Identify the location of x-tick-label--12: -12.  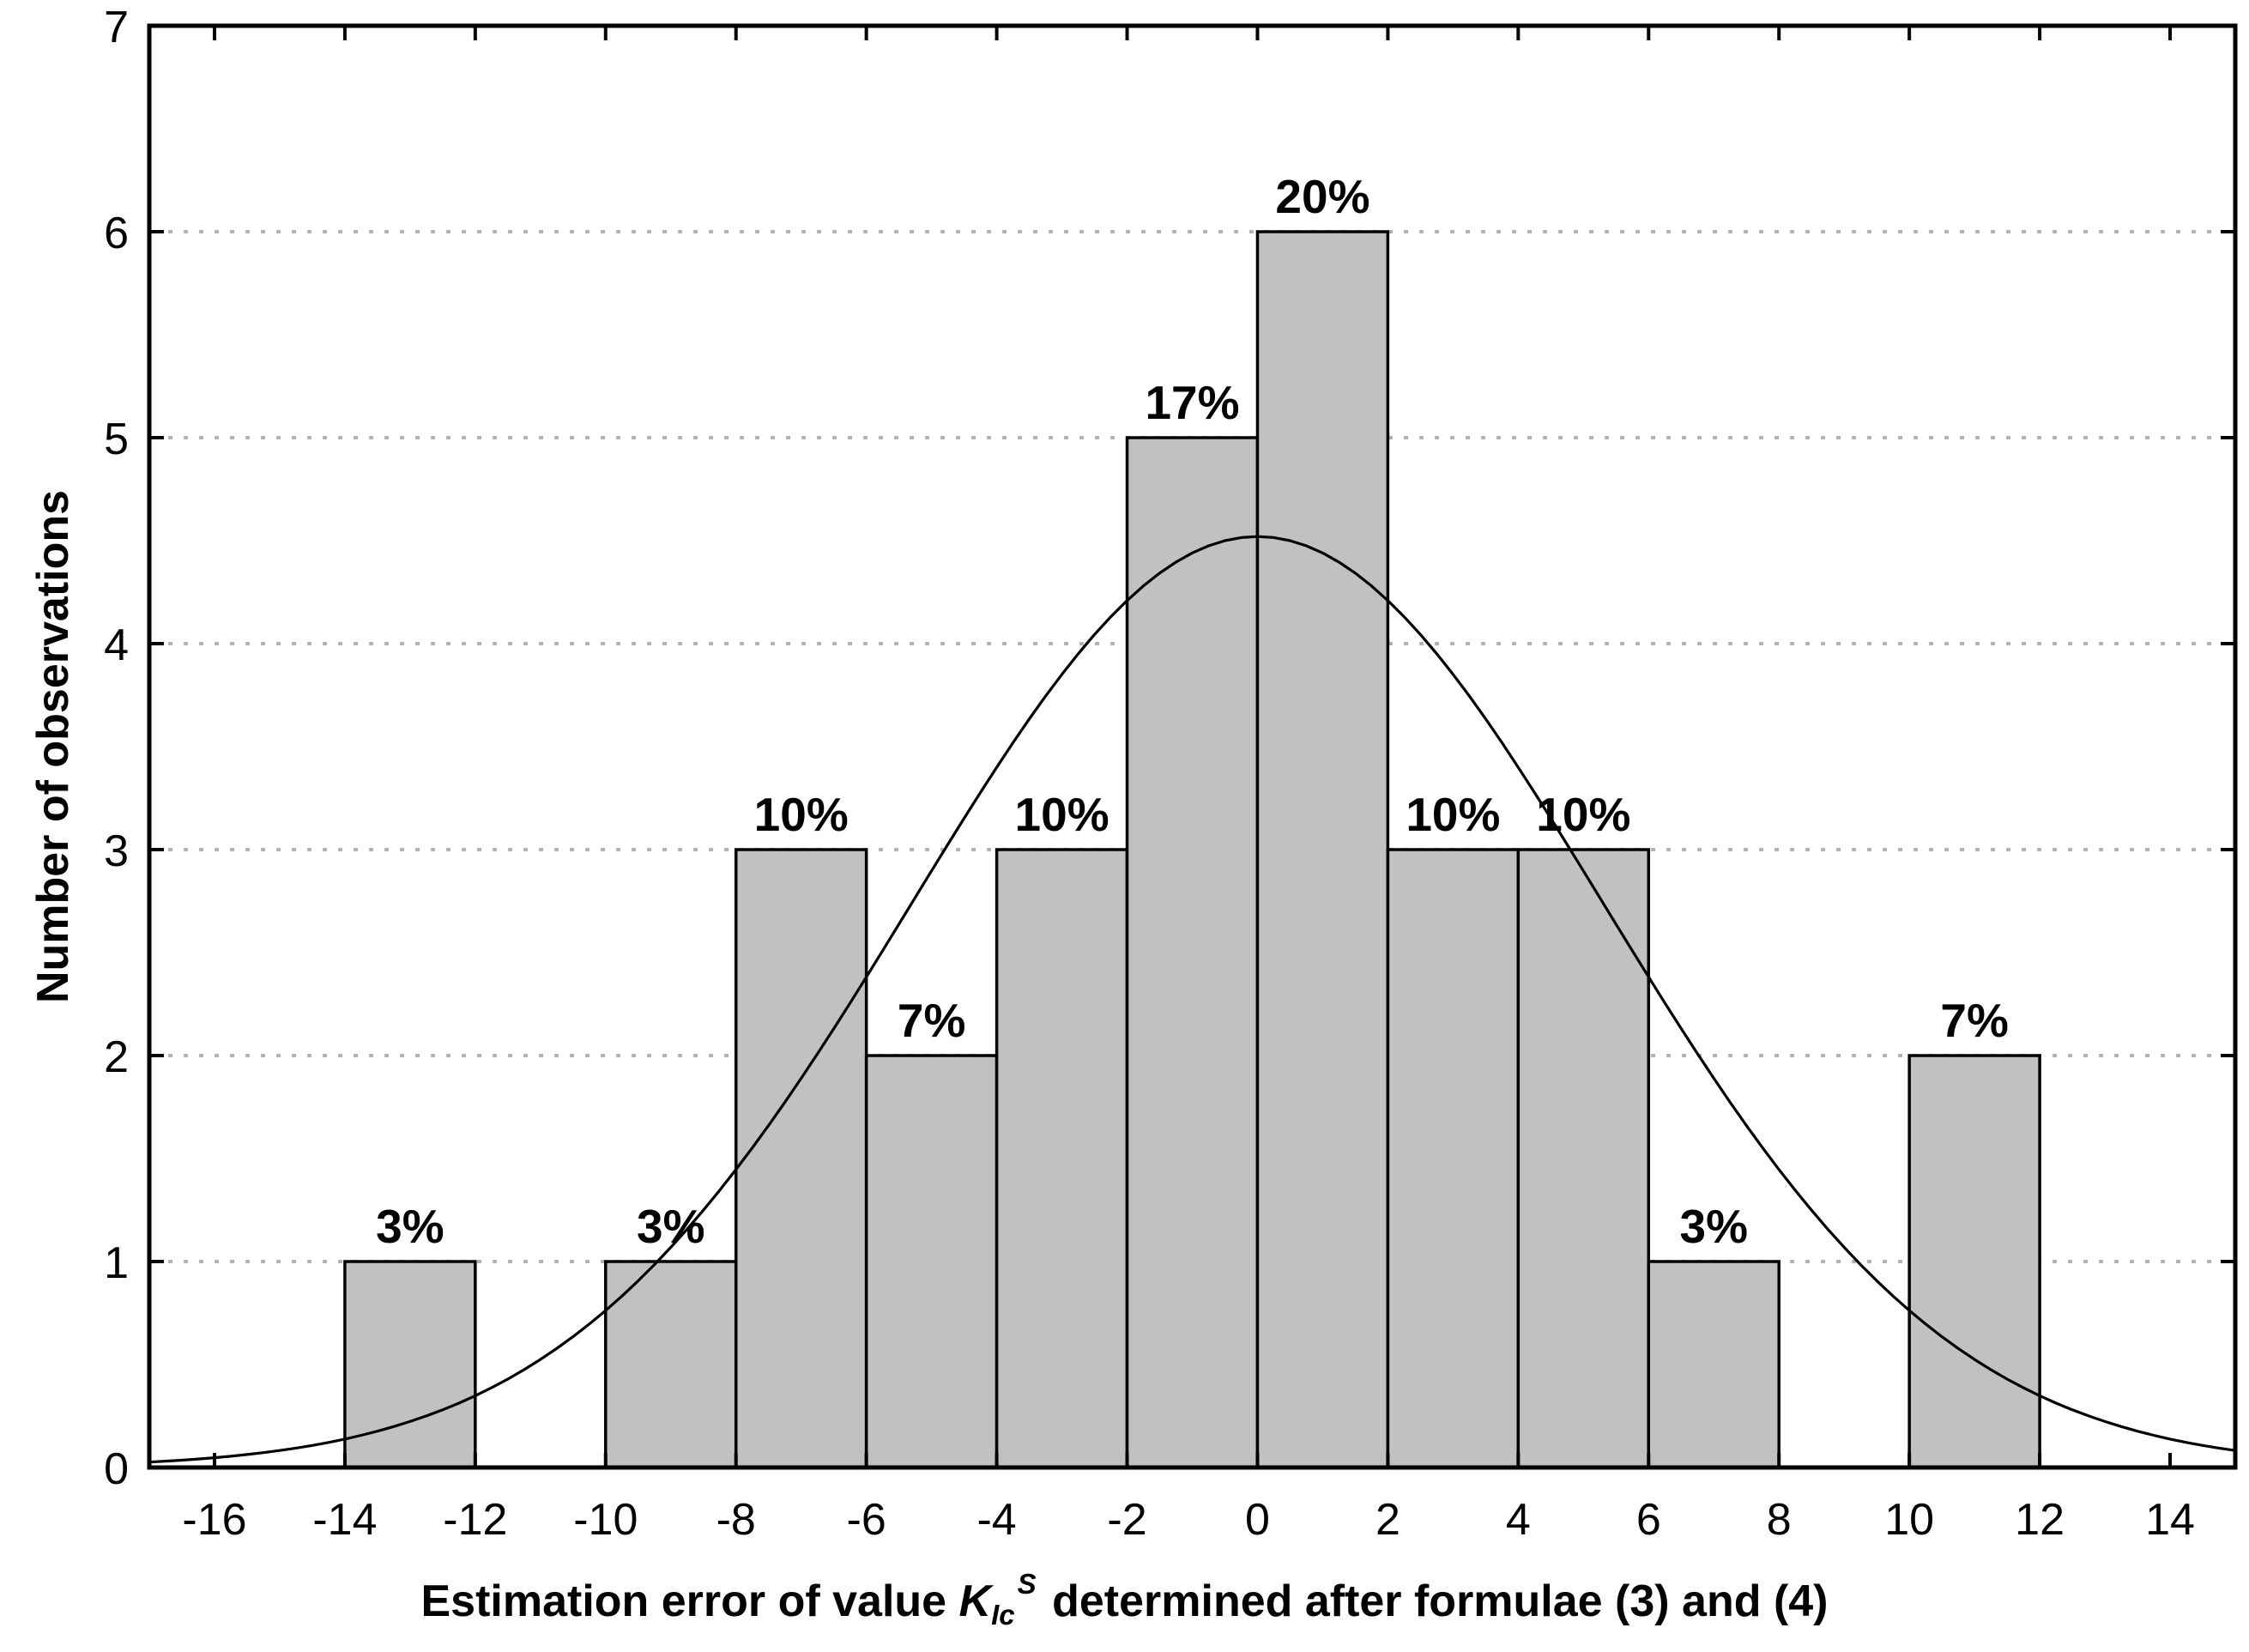
(475, 1520).